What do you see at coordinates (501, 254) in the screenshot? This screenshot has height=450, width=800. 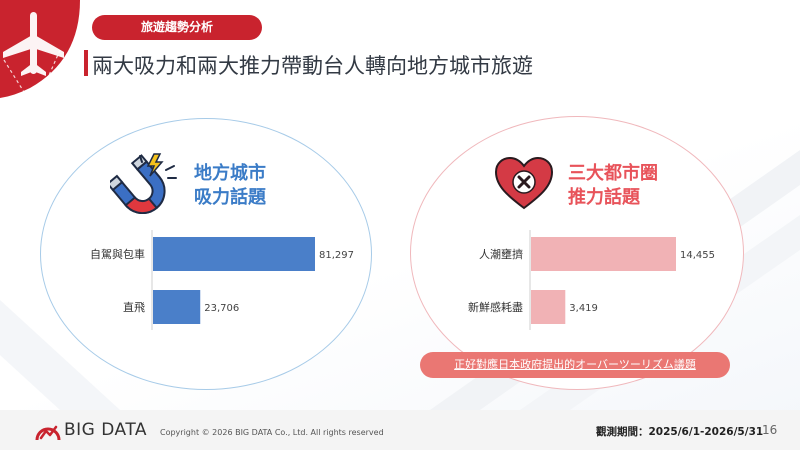 I see `right-category-label-0: 人潮壅擠` at bounding box center [501, 254].